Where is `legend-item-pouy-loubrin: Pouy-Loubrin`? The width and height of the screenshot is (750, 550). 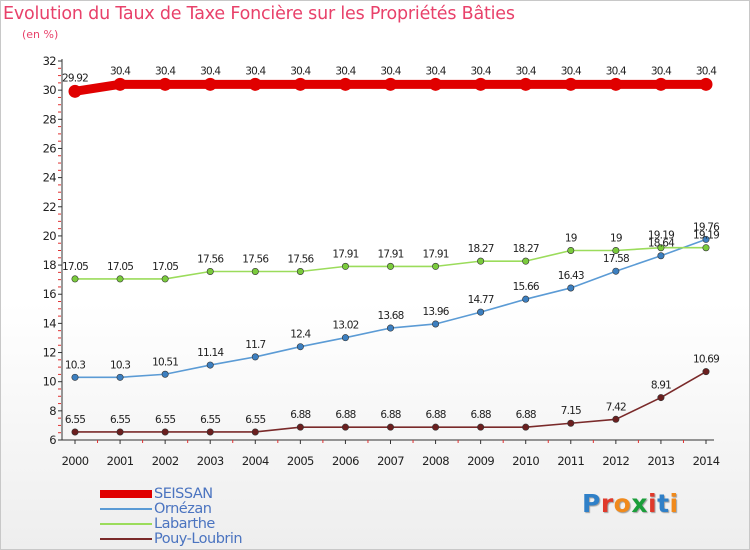 legend-item-pouy-loubrin: Pouy-Loubrin is located at coordinates (171, 539).